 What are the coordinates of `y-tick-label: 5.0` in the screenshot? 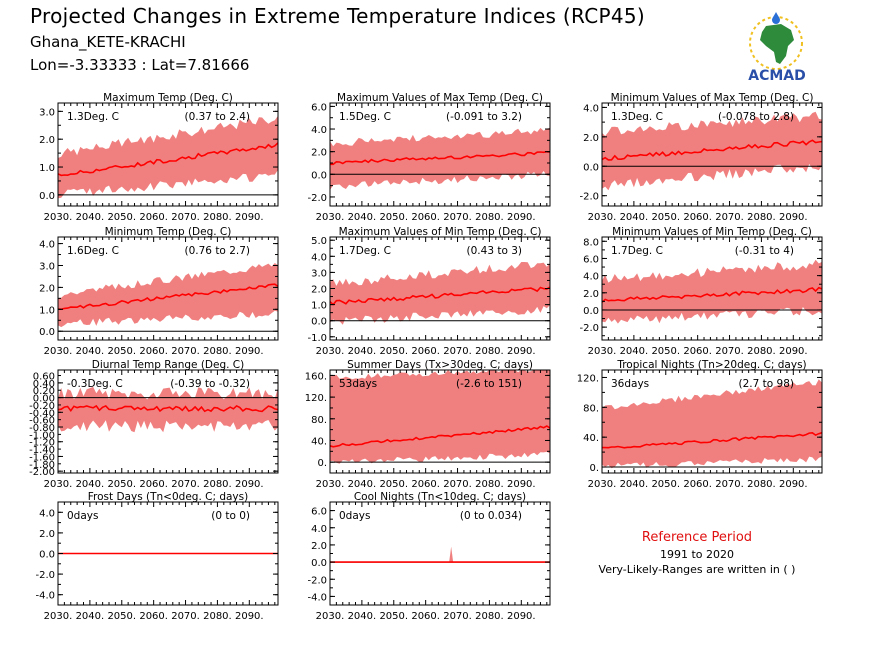 It's located at (319, 241).